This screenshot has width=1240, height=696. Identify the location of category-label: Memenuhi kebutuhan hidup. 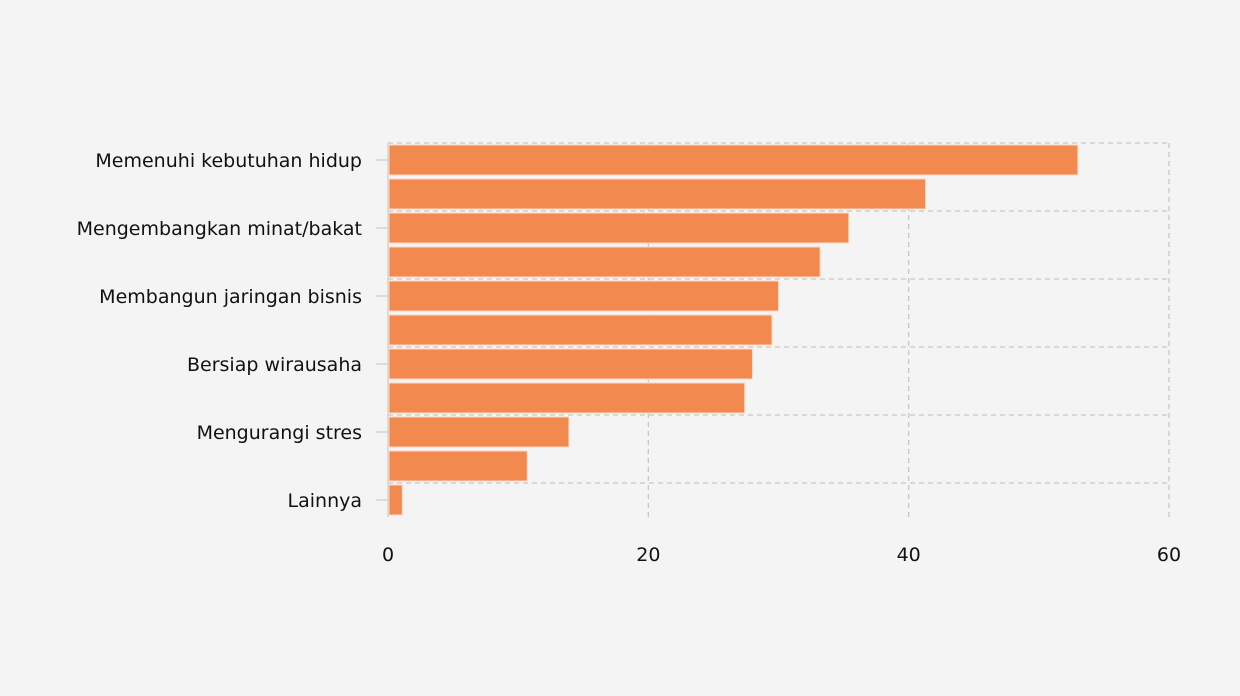
(228, 161).